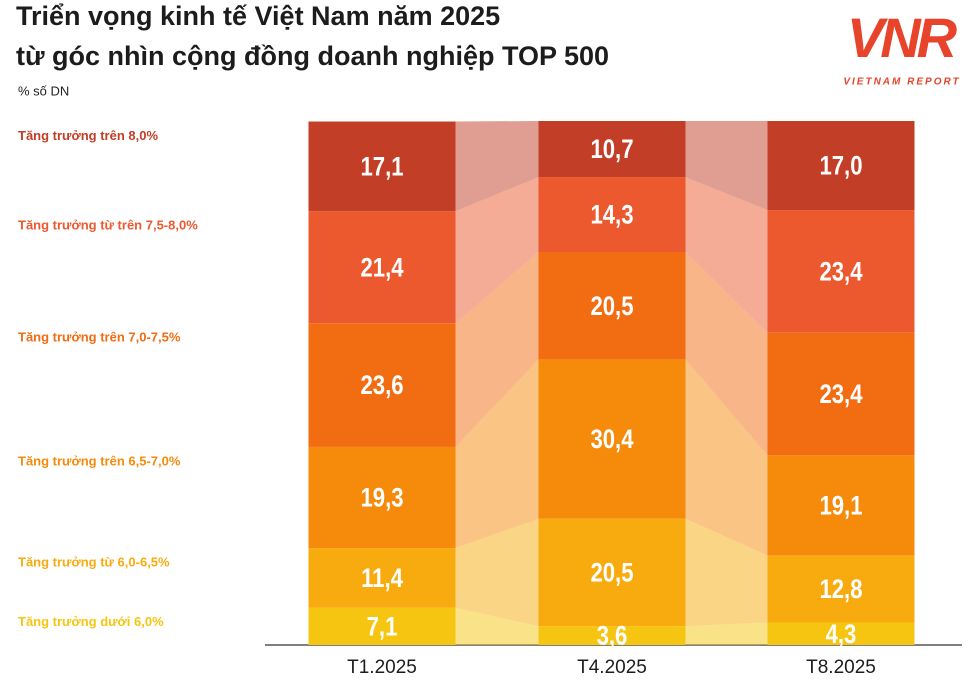 This screenshot has width=975, height=689. What do you see at coordinates (108, 225) in the screenshot?
I see `legend-label: Tăng trưởng từ trên 7,5-8,0%` at bounding box center [108, 225].